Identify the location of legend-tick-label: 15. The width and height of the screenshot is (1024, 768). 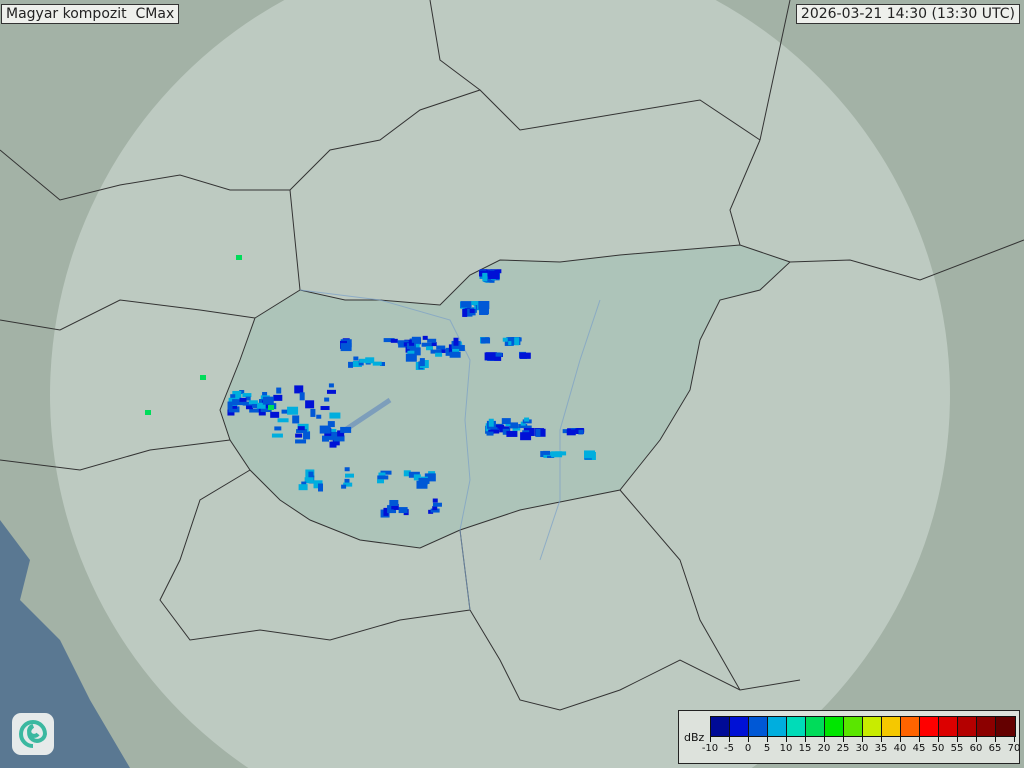
(805, 748).